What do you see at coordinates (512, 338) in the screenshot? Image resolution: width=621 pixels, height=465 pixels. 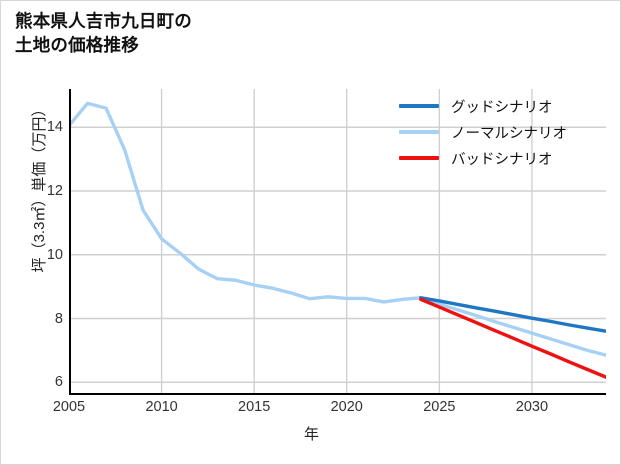 I see `series-line-バッドシナリオ` at bounding box center [512, 338].